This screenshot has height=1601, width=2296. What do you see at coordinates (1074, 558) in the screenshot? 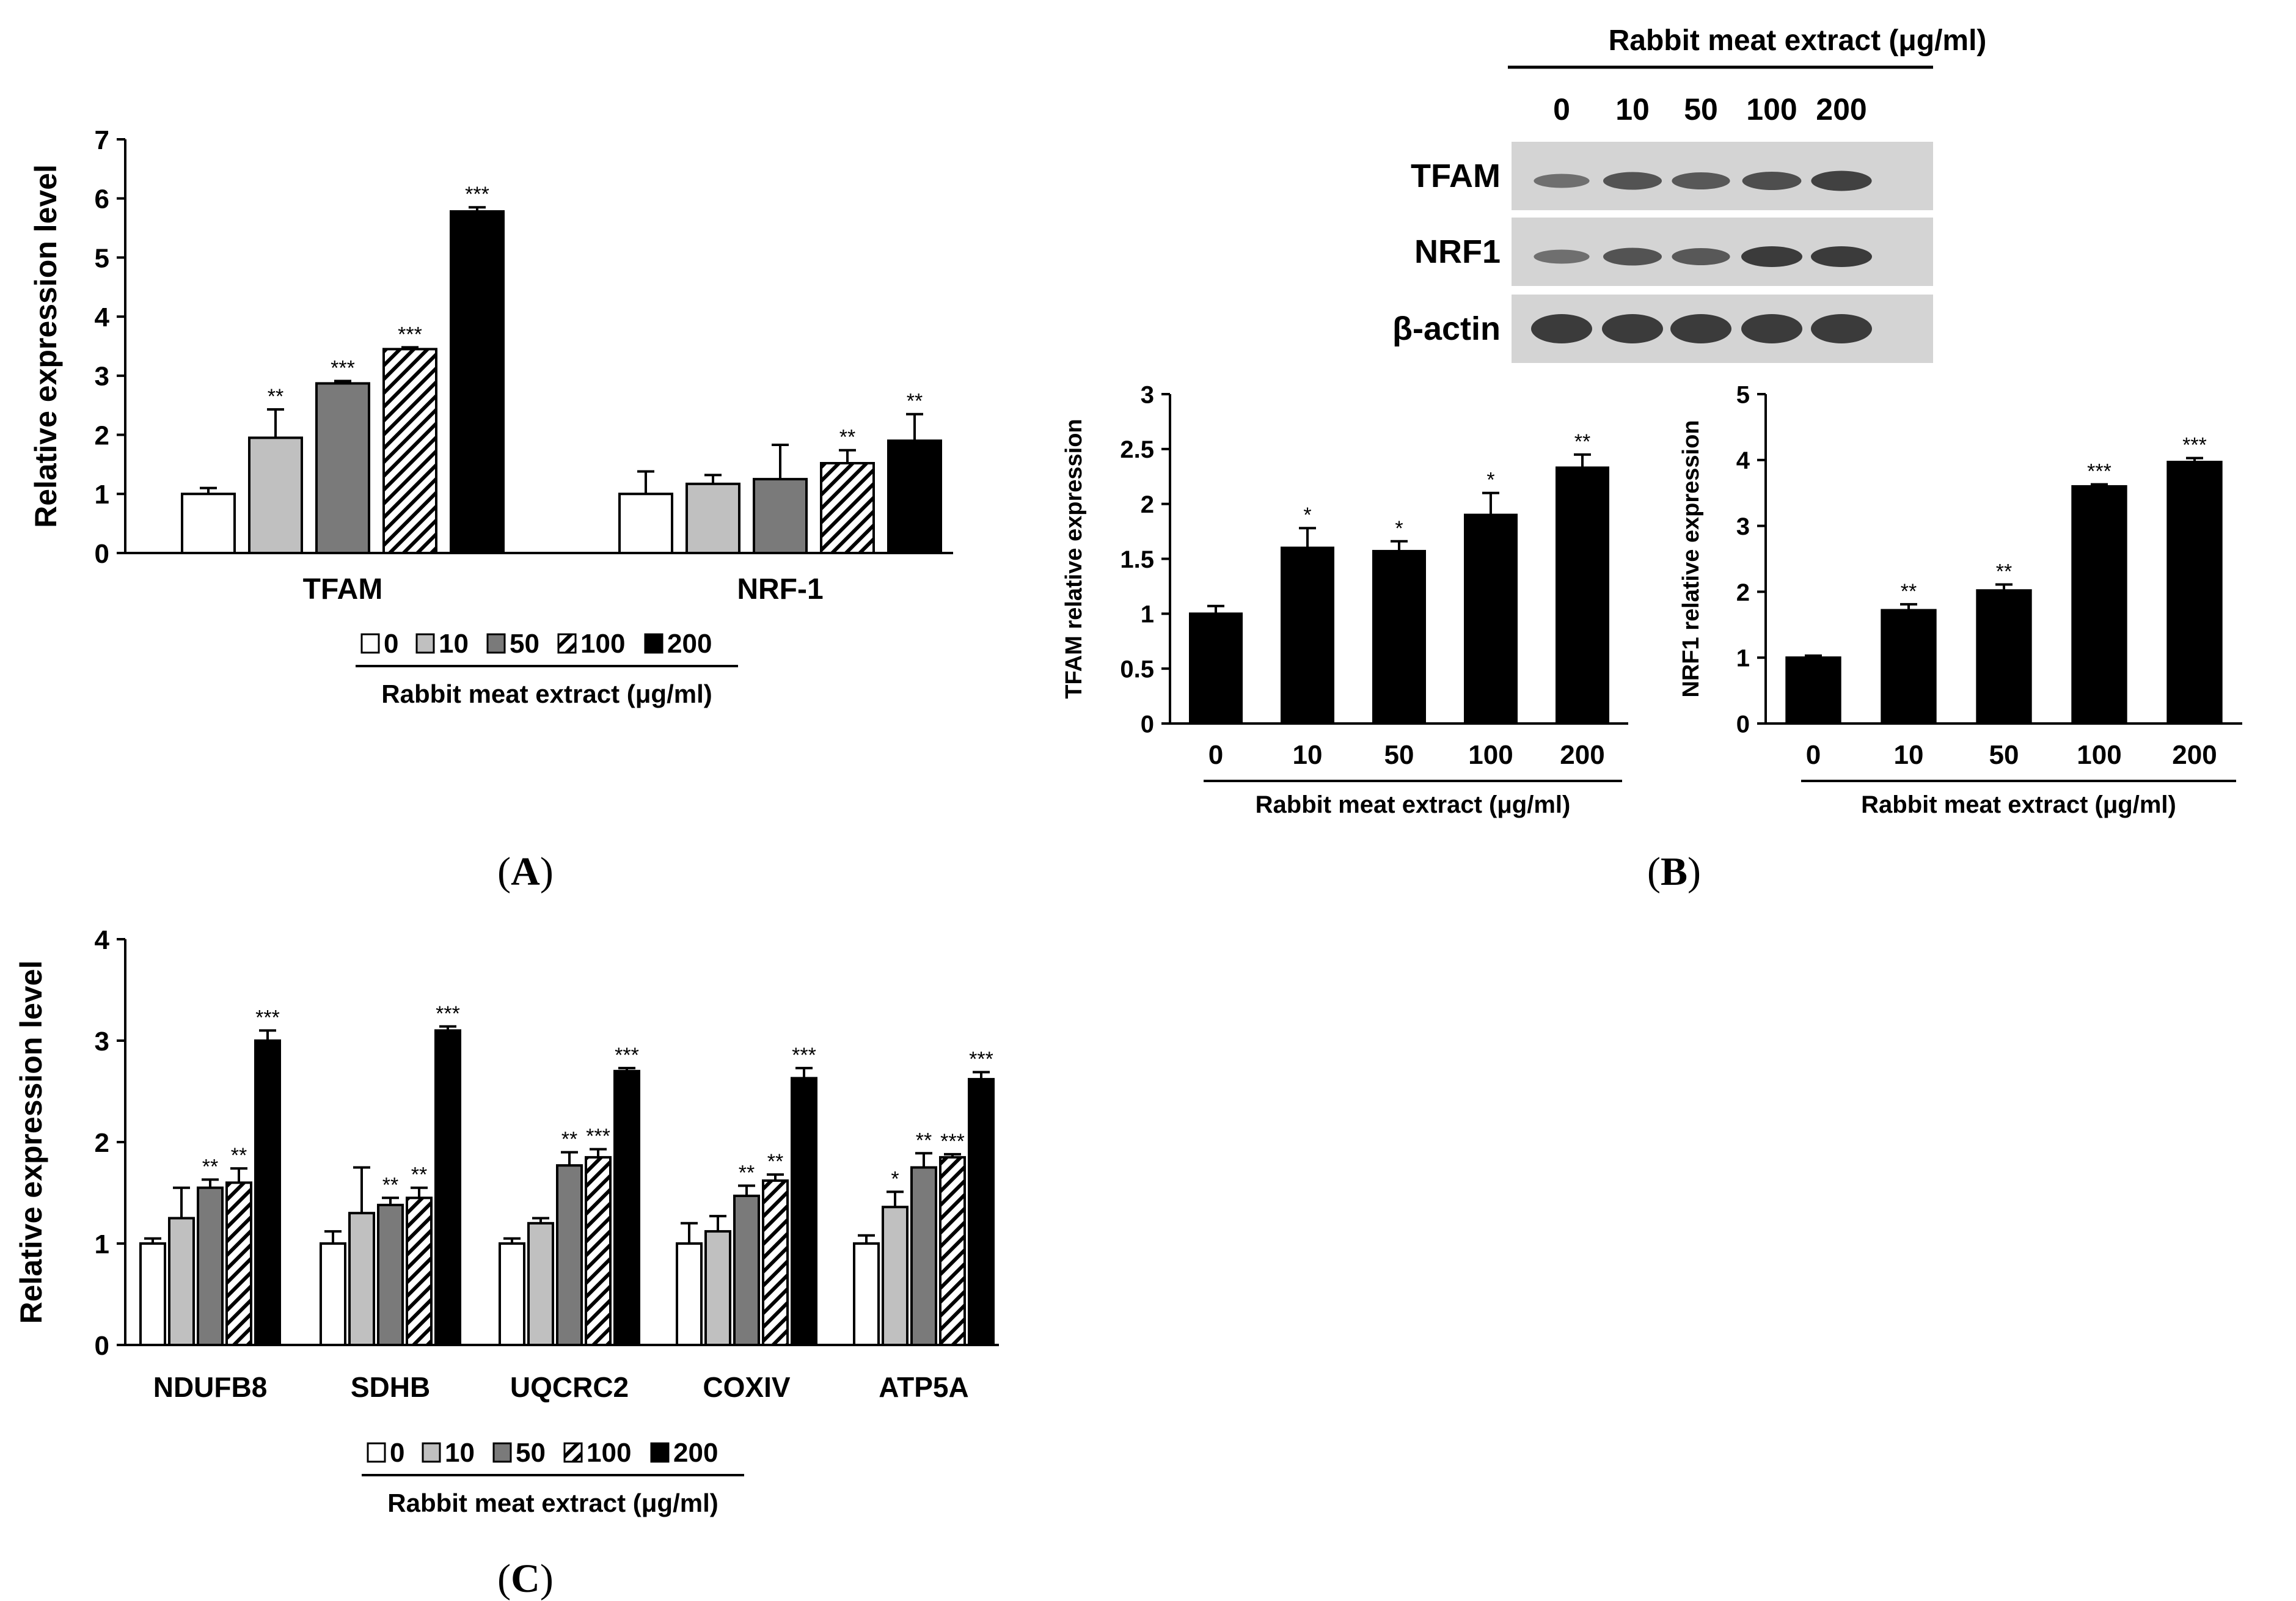
I see `chart-b1-y-label: TFAM relative expression` at bounding box center [1074, 558].